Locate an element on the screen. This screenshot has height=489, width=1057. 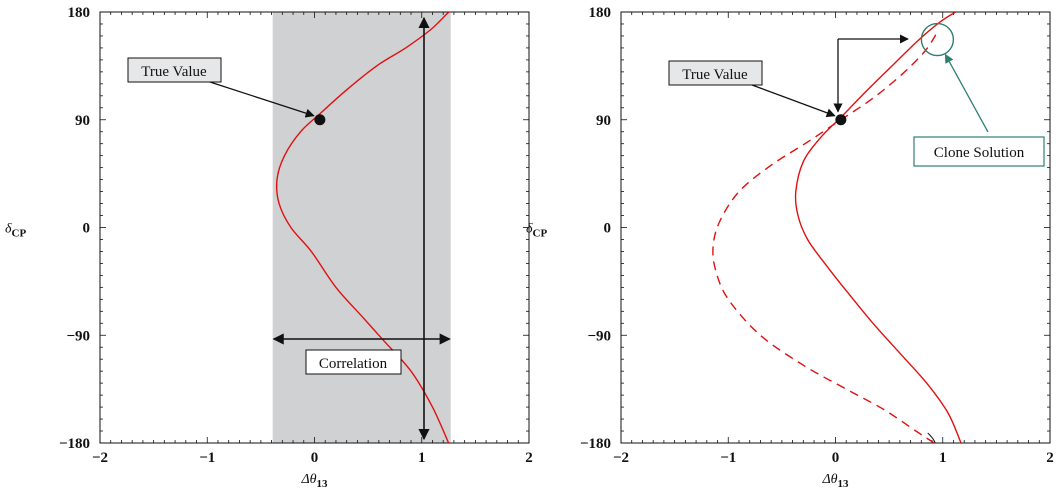
correlation-label-box: Correlation is located at coordinates (353, 362).